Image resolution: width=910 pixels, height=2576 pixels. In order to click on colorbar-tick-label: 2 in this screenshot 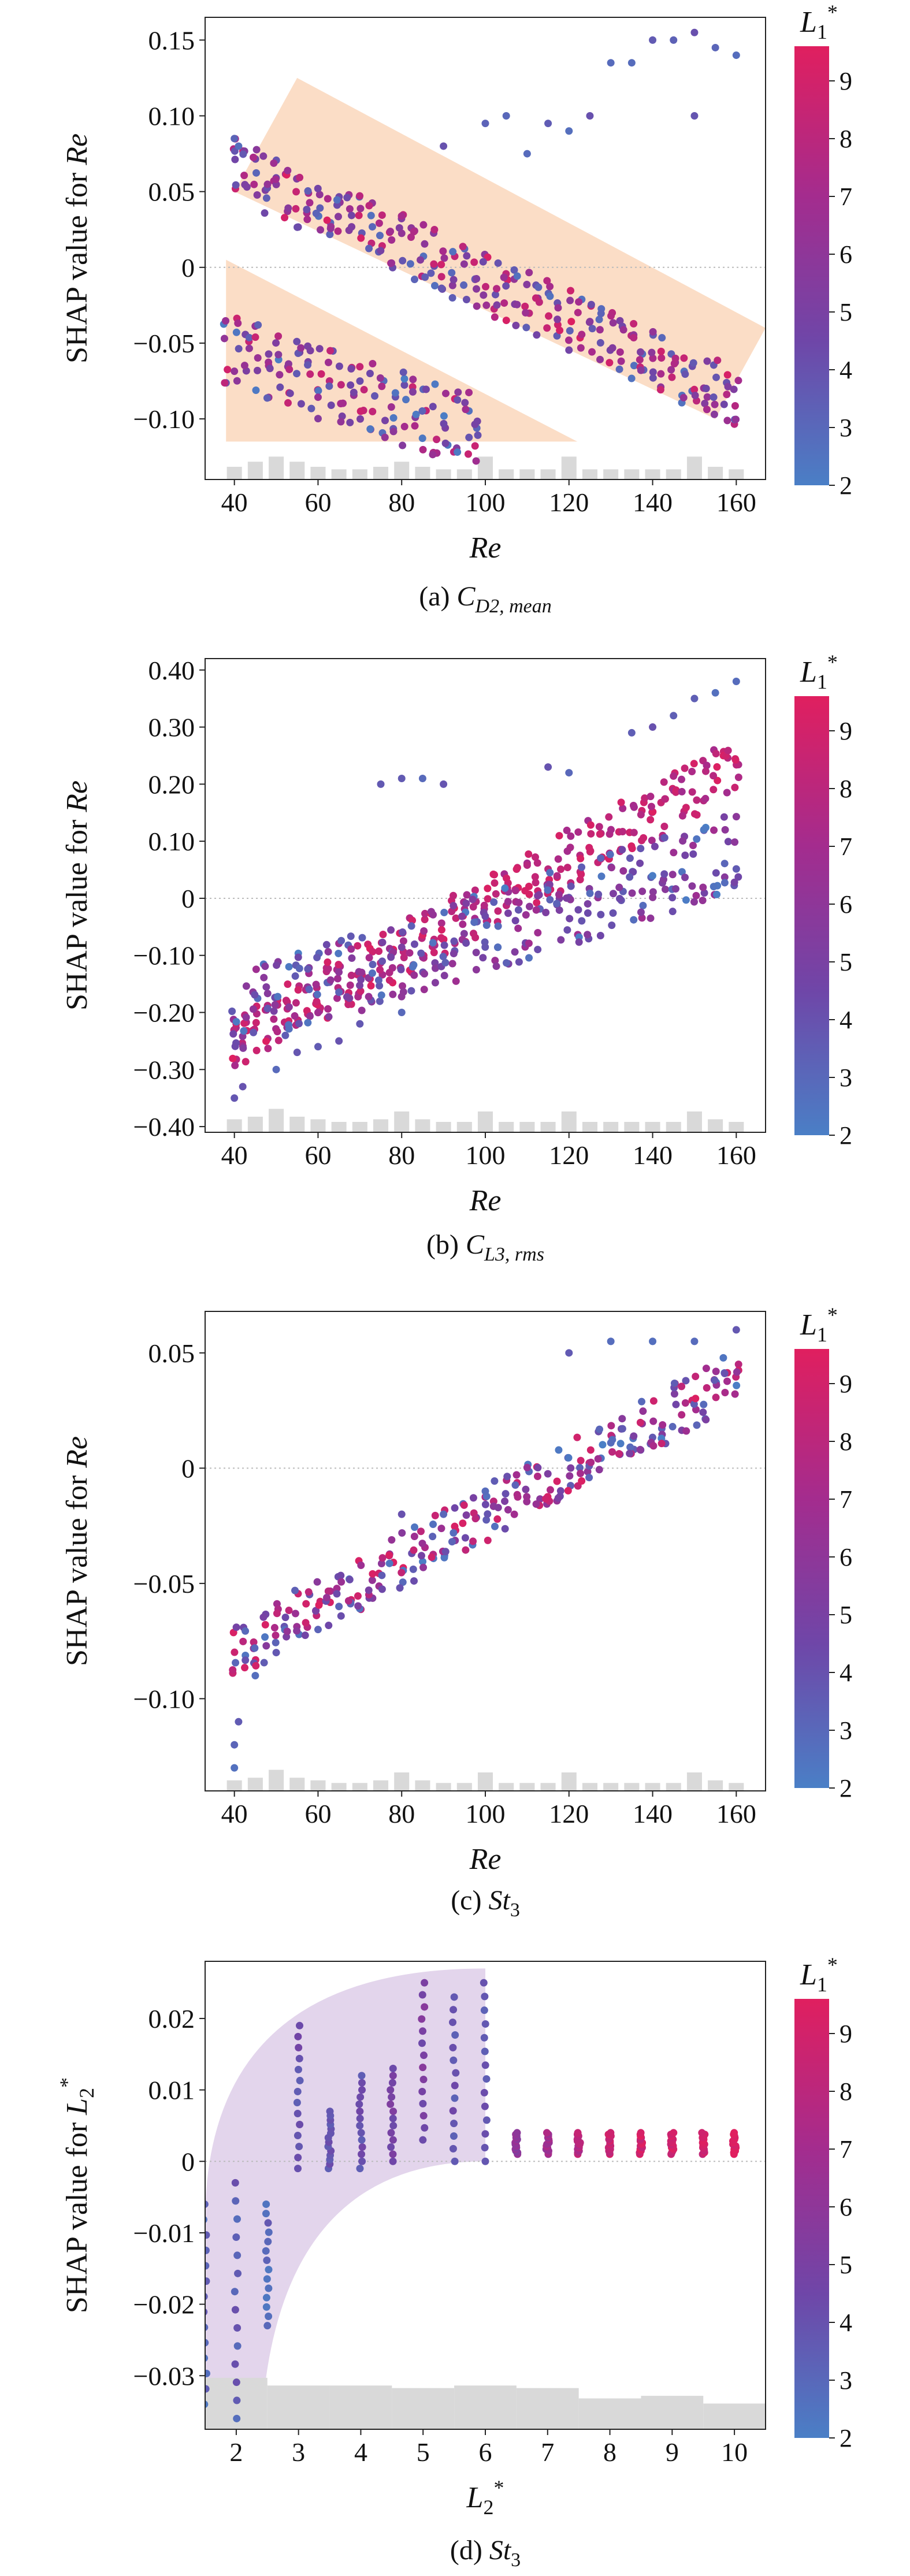, I will do `click(846, 485)`.